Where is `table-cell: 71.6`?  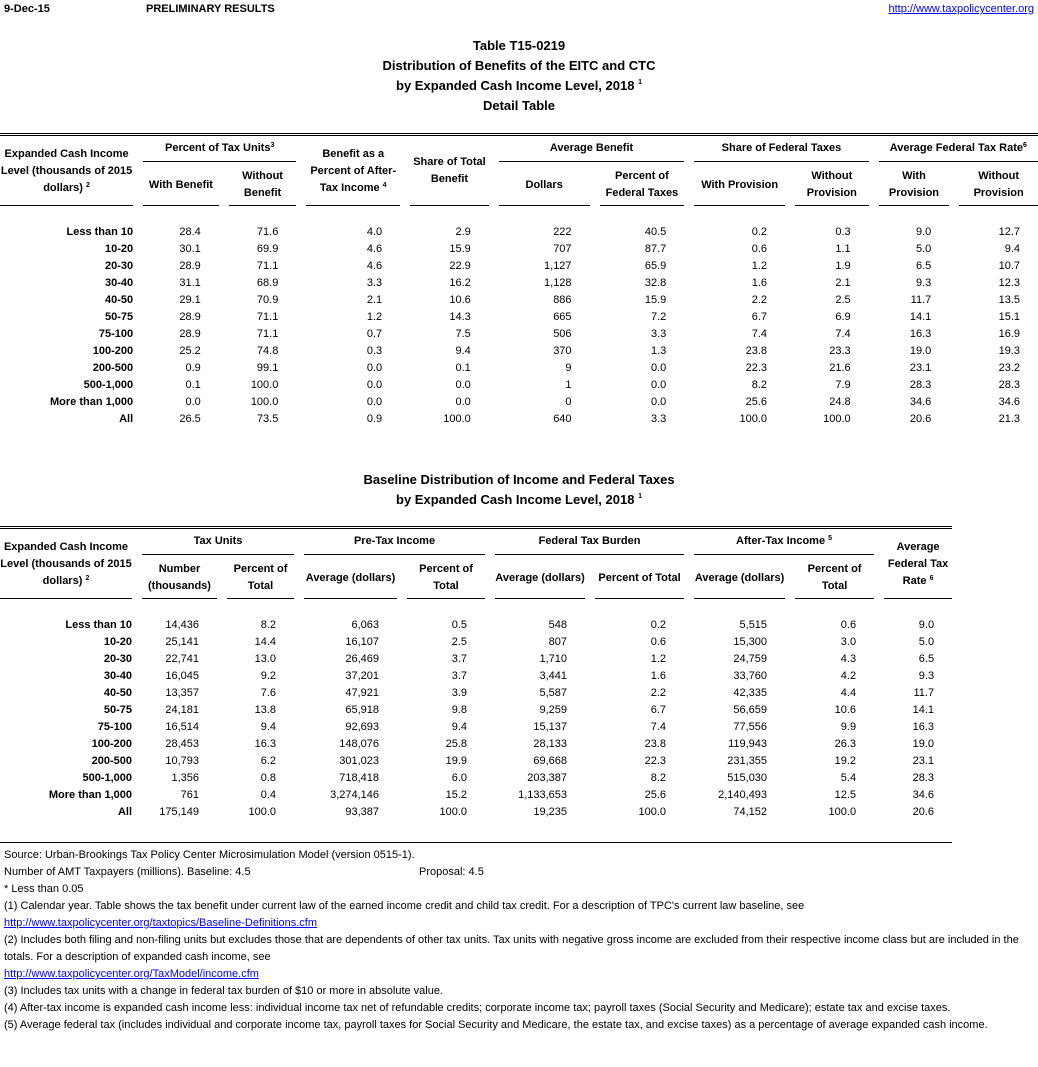
table-cell: 71.6 is located at coordinates (267, 232).